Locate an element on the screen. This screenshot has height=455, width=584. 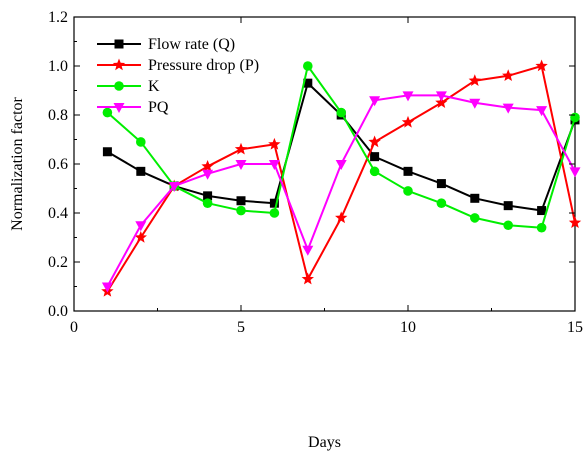
legend-entry: K is located at coordinates (128, 86).